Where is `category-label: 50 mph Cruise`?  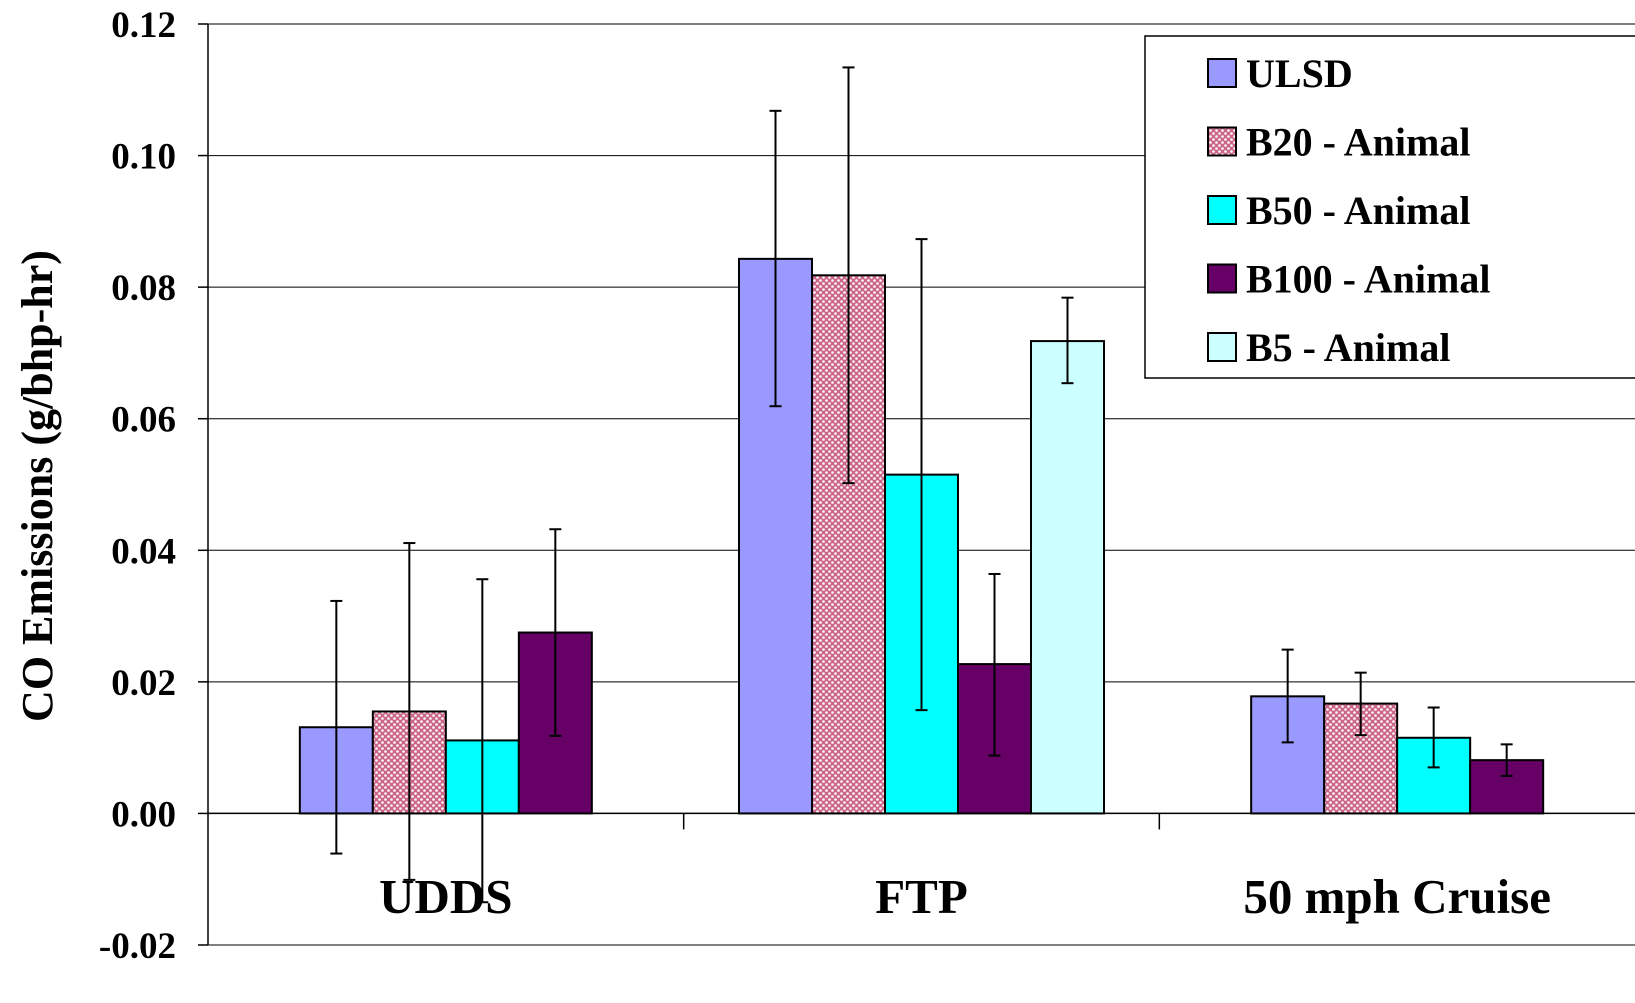
category-label: 50 mph Cruise is located at coordinates (1397, 896).